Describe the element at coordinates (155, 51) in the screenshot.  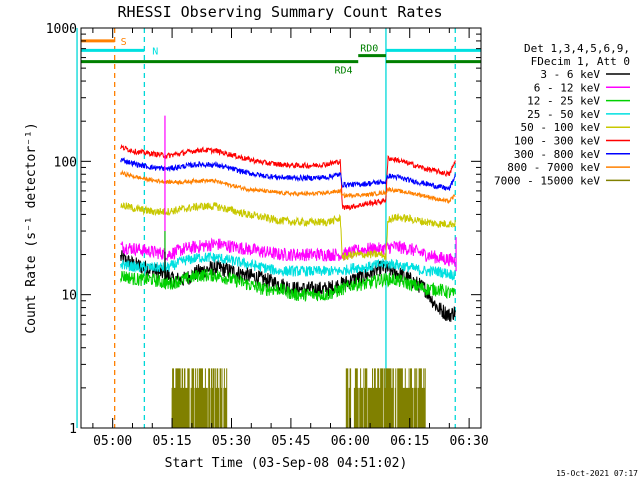
I see `flag-label: N` at that location.